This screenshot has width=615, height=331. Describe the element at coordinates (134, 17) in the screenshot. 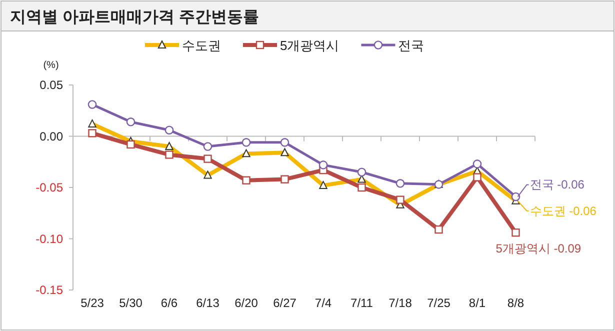

I see `chart-title: 지역별 아파트매매가격 주간변동률` at that location.